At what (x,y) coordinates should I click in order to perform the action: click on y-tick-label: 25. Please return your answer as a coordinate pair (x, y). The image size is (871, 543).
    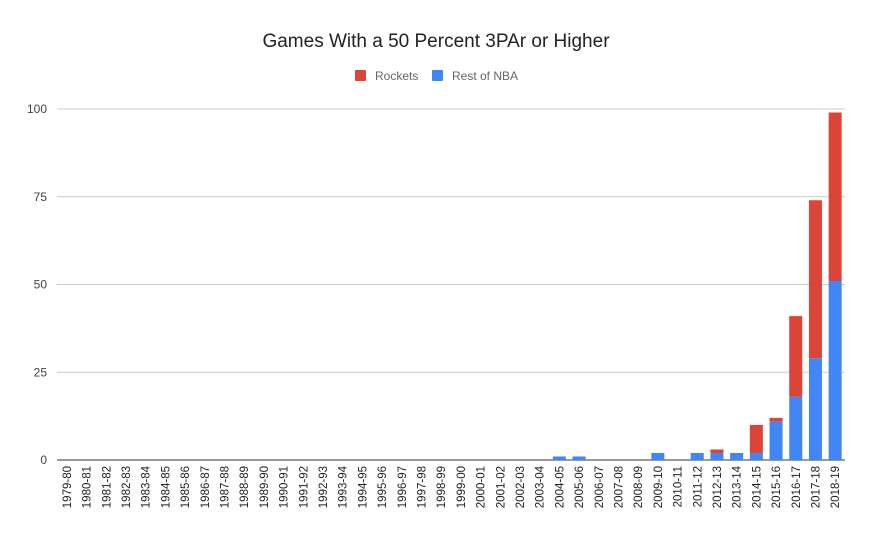
    Looking at the image, I should click on (41, 372).